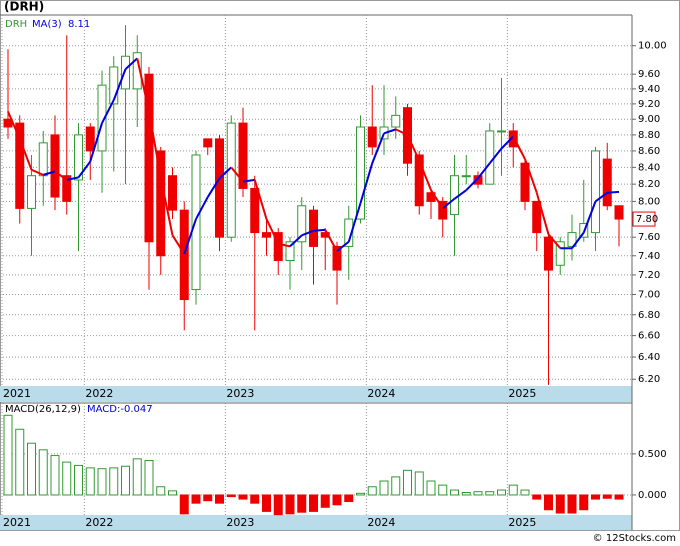 Image resolution: width=680 pixels, height=546 pixels. I want to click on x-tick-label: 2021, so click(17, 393).